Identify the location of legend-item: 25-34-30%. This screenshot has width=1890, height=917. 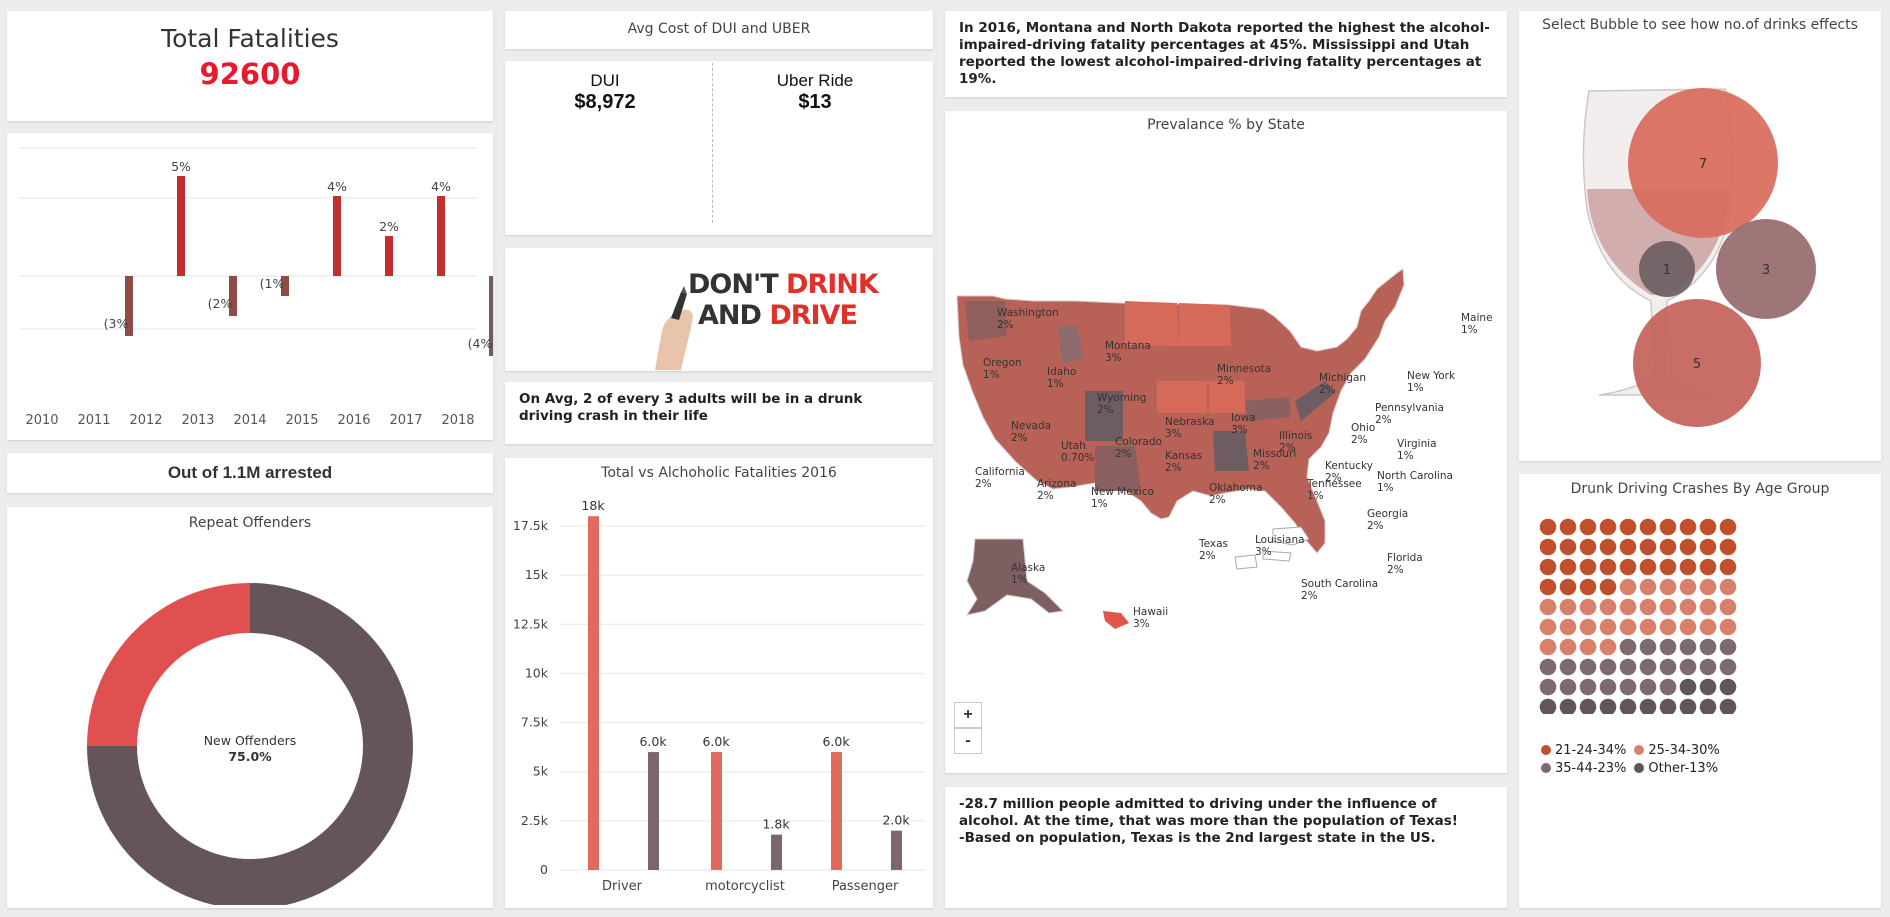
(1677, 750).